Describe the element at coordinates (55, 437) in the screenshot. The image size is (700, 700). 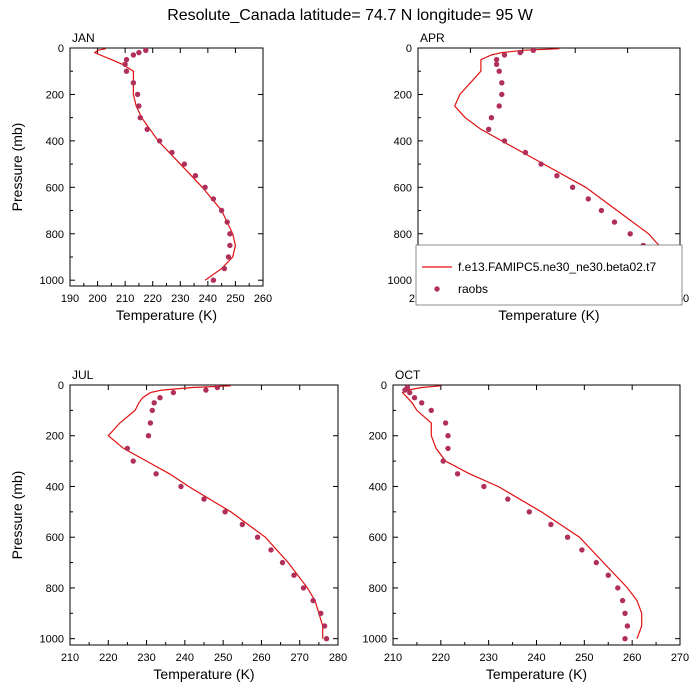
I see `jul-ytick-label: 200` at that location.